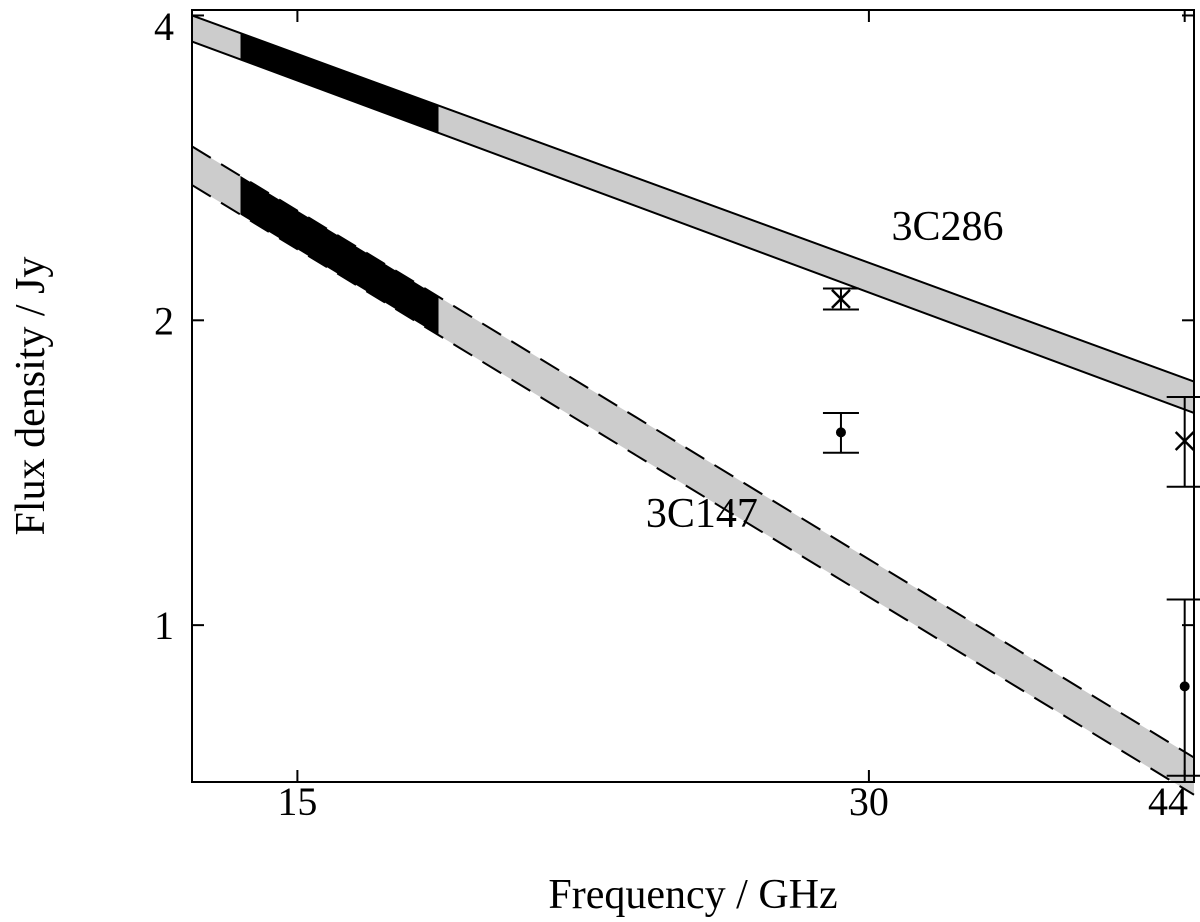 The height and width of the screenshot is (922, 1200). What do you see at coordinates (702, 514) in the screenshot?
I see `annotation-3C147: 3C147` at bounding box center [702, 514].